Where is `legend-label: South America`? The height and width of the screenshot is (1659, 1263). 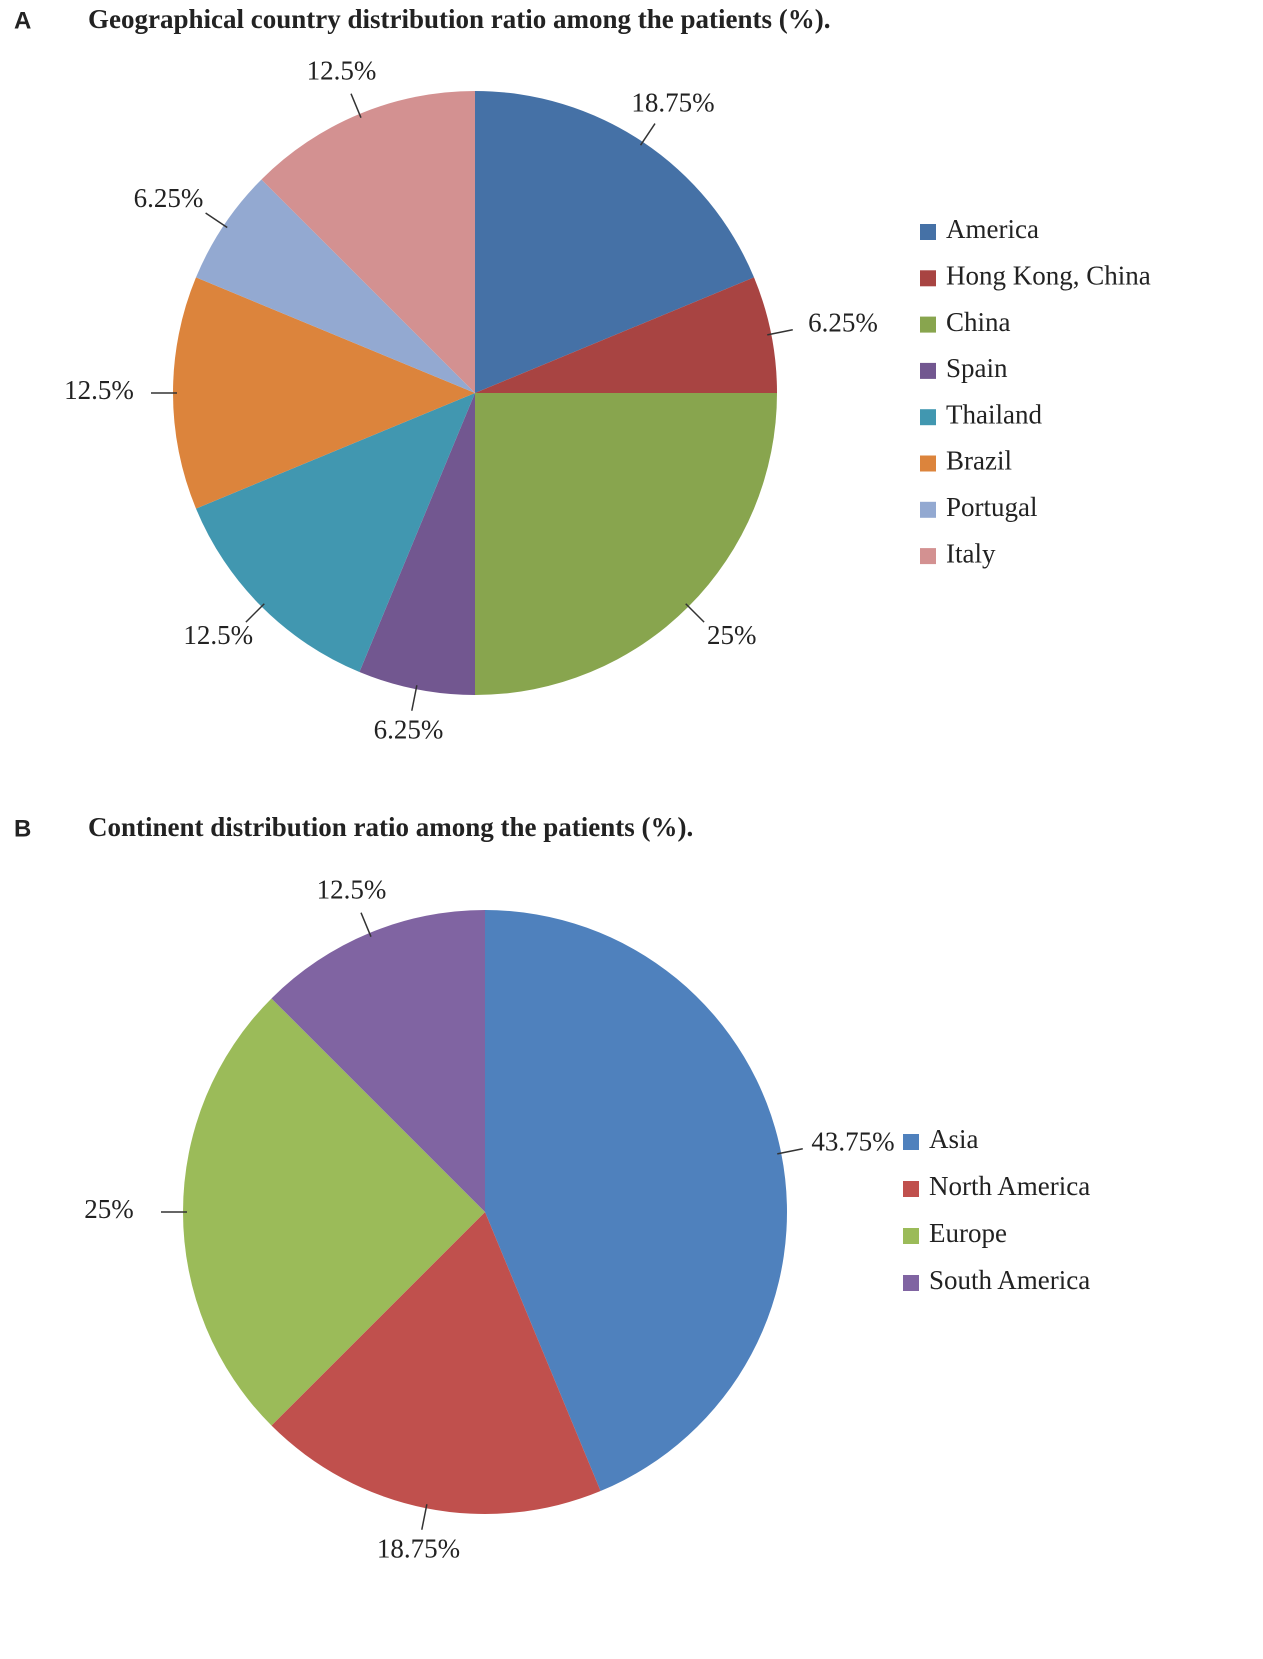 legend-label: South America is located at coordinates (1009, 1280).